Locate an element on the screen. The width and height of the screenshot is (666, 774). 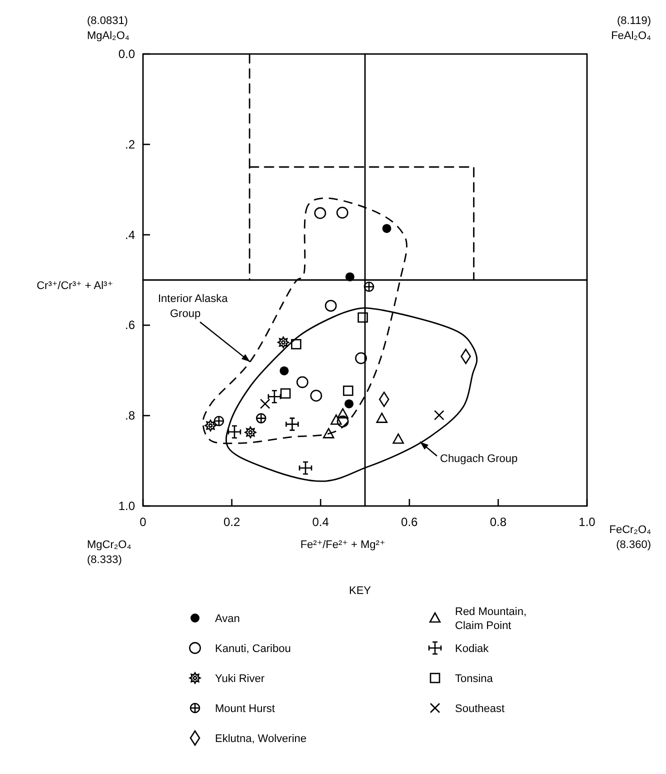
legend-label: Kodiak is located at coordinates (472, 649).